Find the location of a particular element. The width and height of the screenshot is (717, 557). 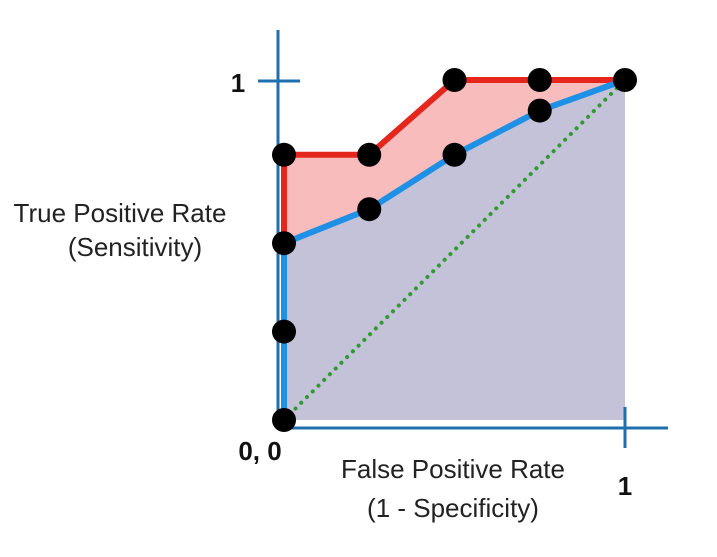

x-axis-label-line1: False Positive Rate is located at coordinates (453, 469).